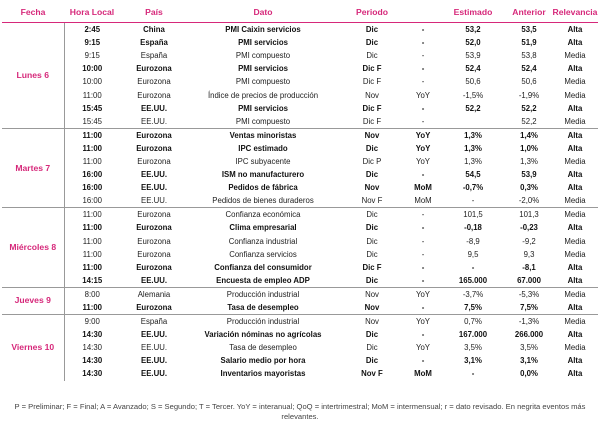 The height and width of the screenshot is (425, 600). Describe the element at coordinates (473, 214) in the screenshot. I see `estimate-cell: 101,5` at that location.